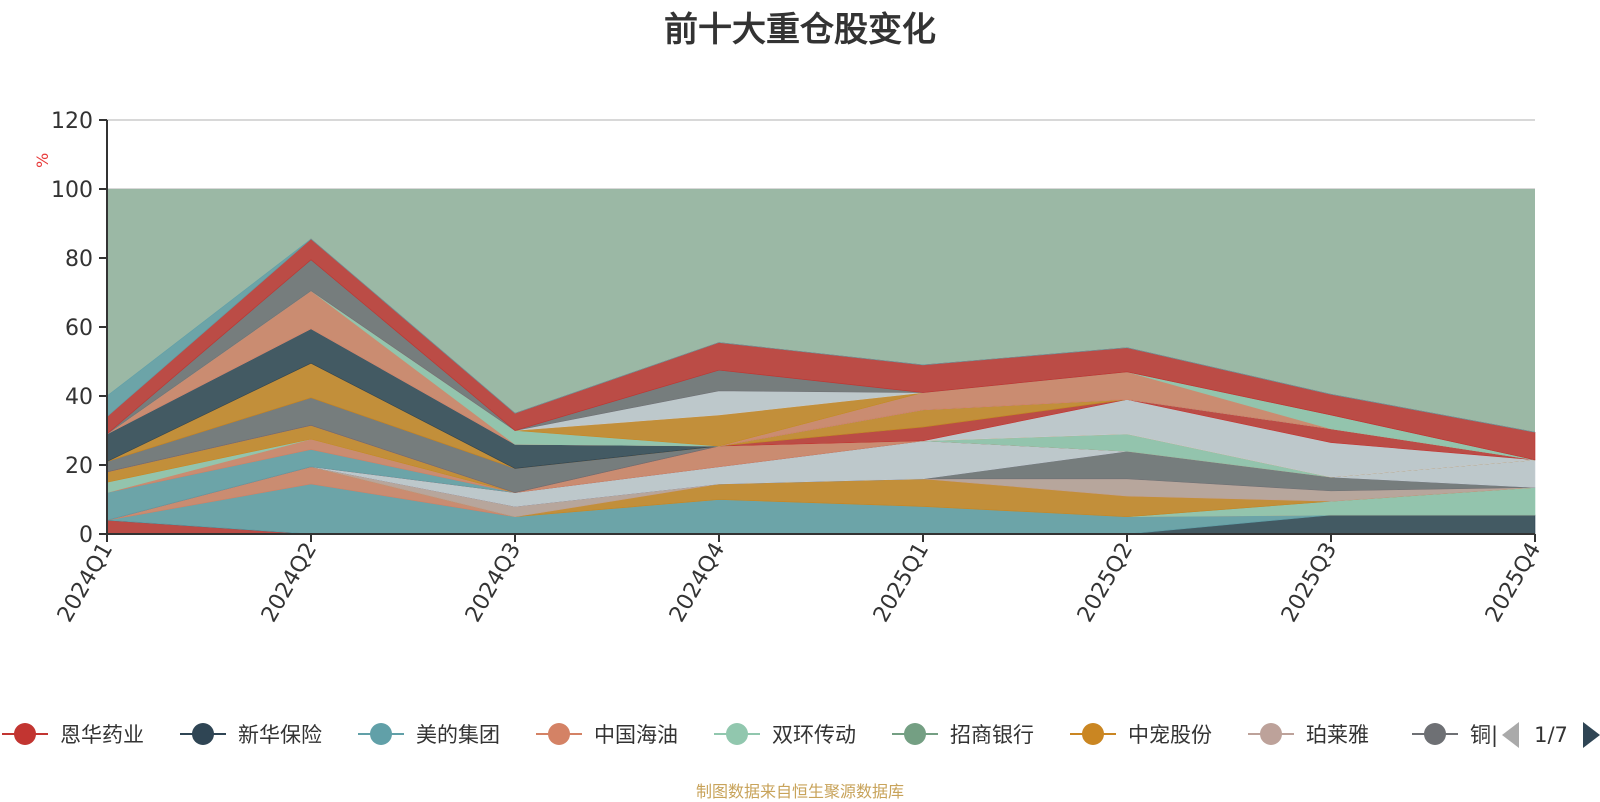  I want to click on y-tick-label-20: 20, so click(79, 466).